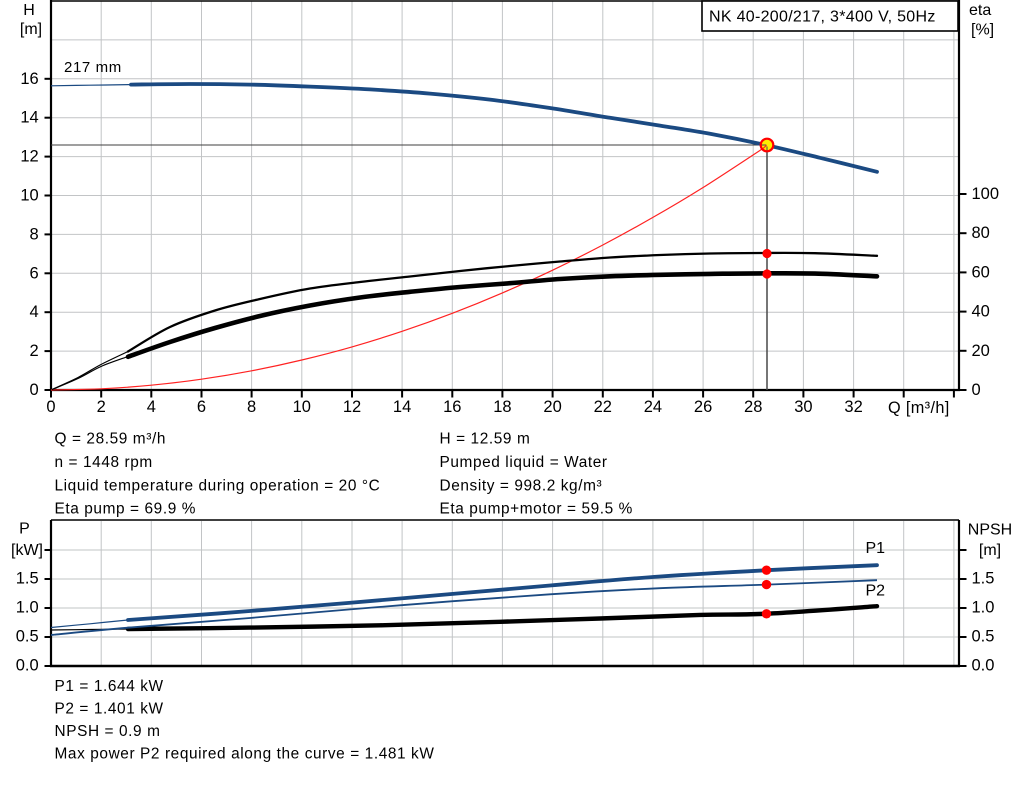 The height and width of the screenshot is (786, 1024). What do you see at coordinates (981, 272) in the screenshot?
I see `svg-text: 60` at bounding box center [981, 272].